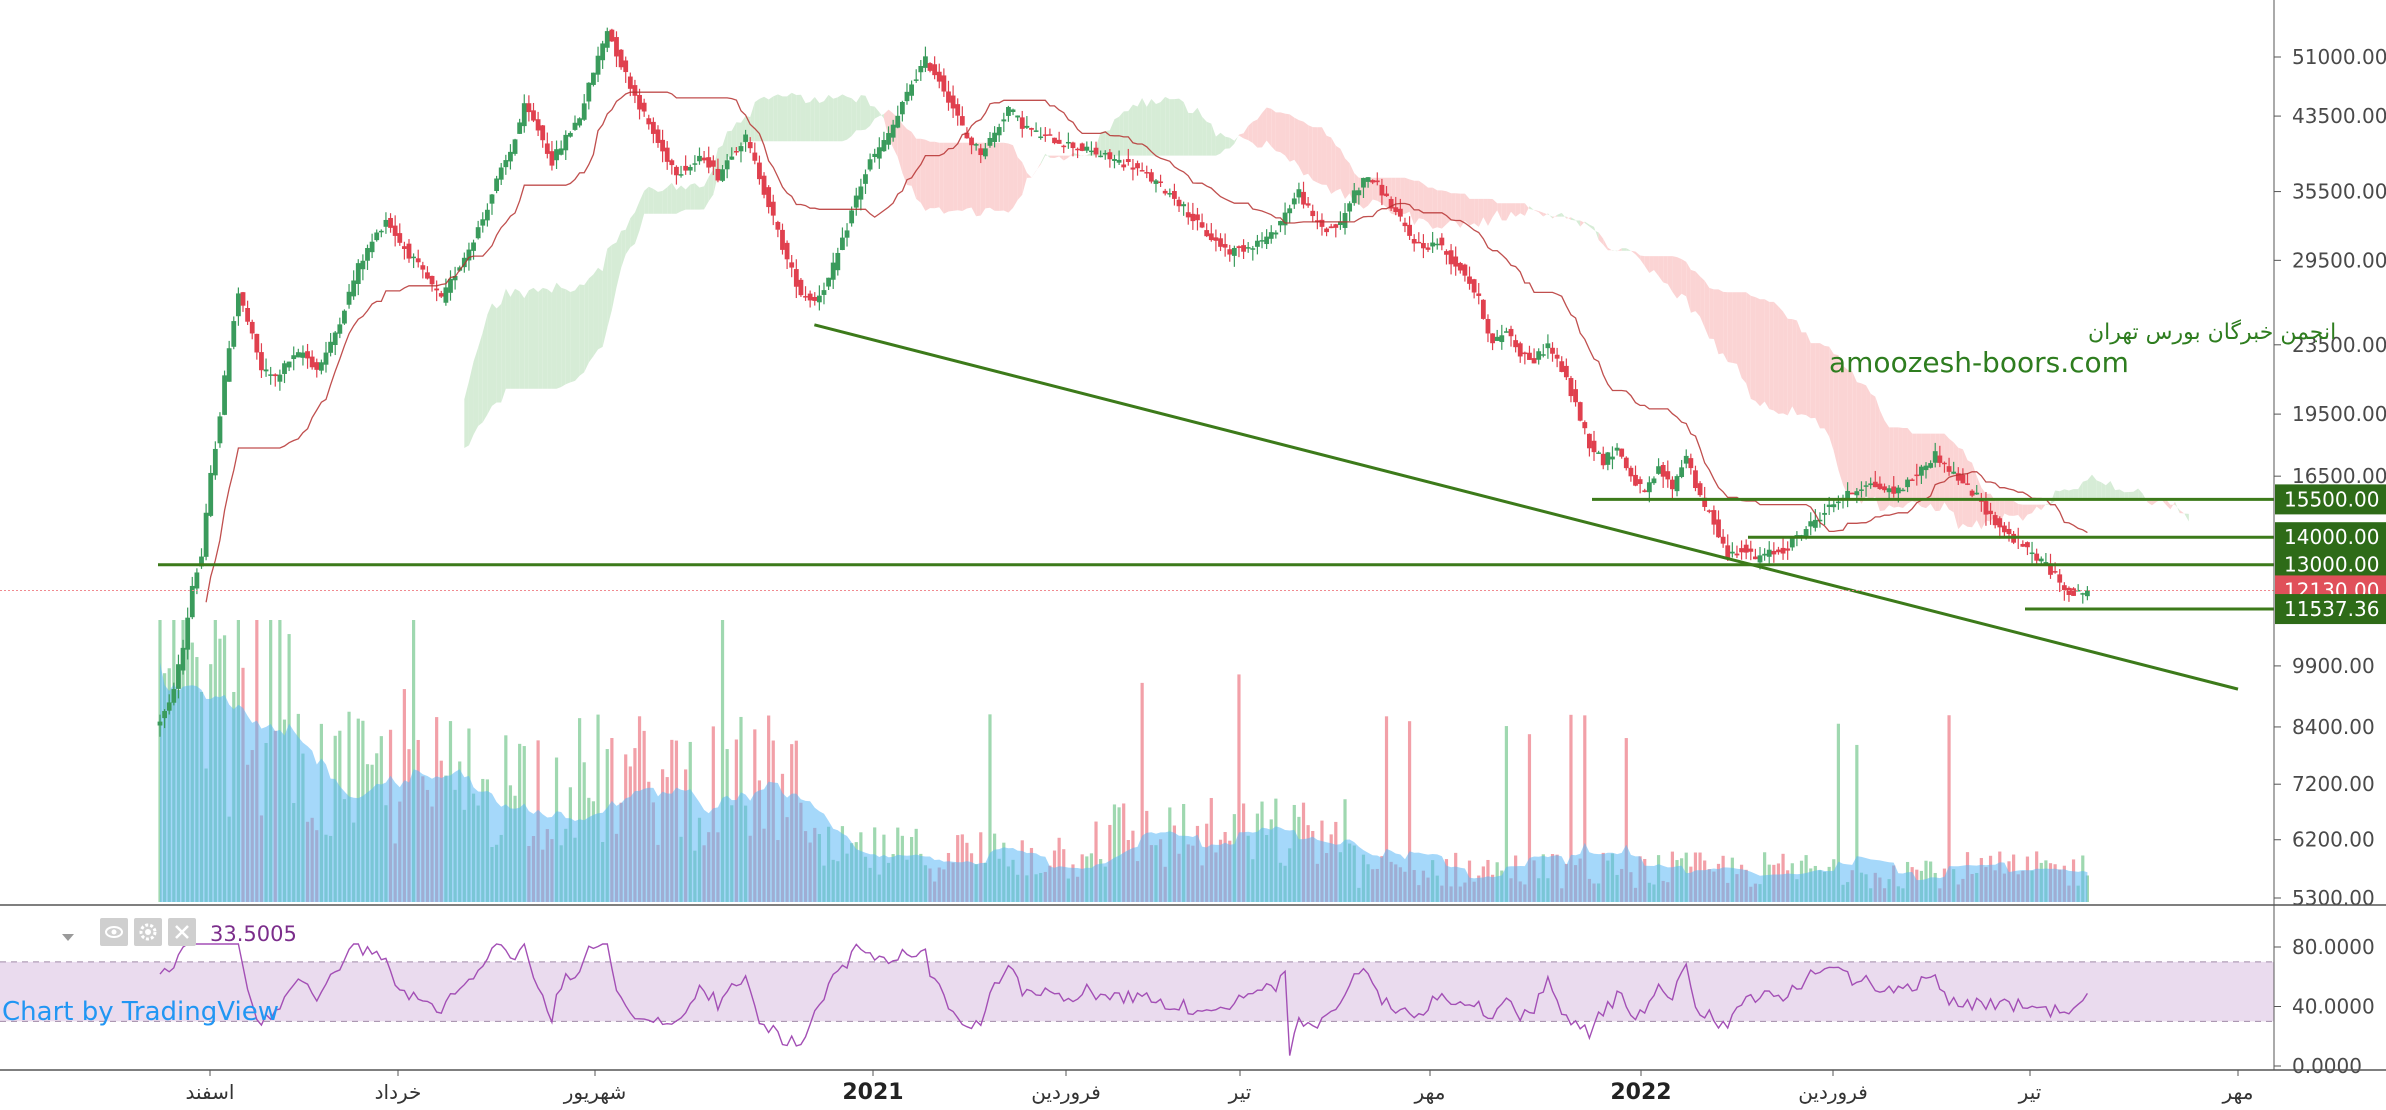 Image resolution: width=2386 pixels, height=1110 pixels. What do you see at coordinates (68, 937) in the screenshot?
I see `chevron-down-icon` at bounding box center [68, 937].